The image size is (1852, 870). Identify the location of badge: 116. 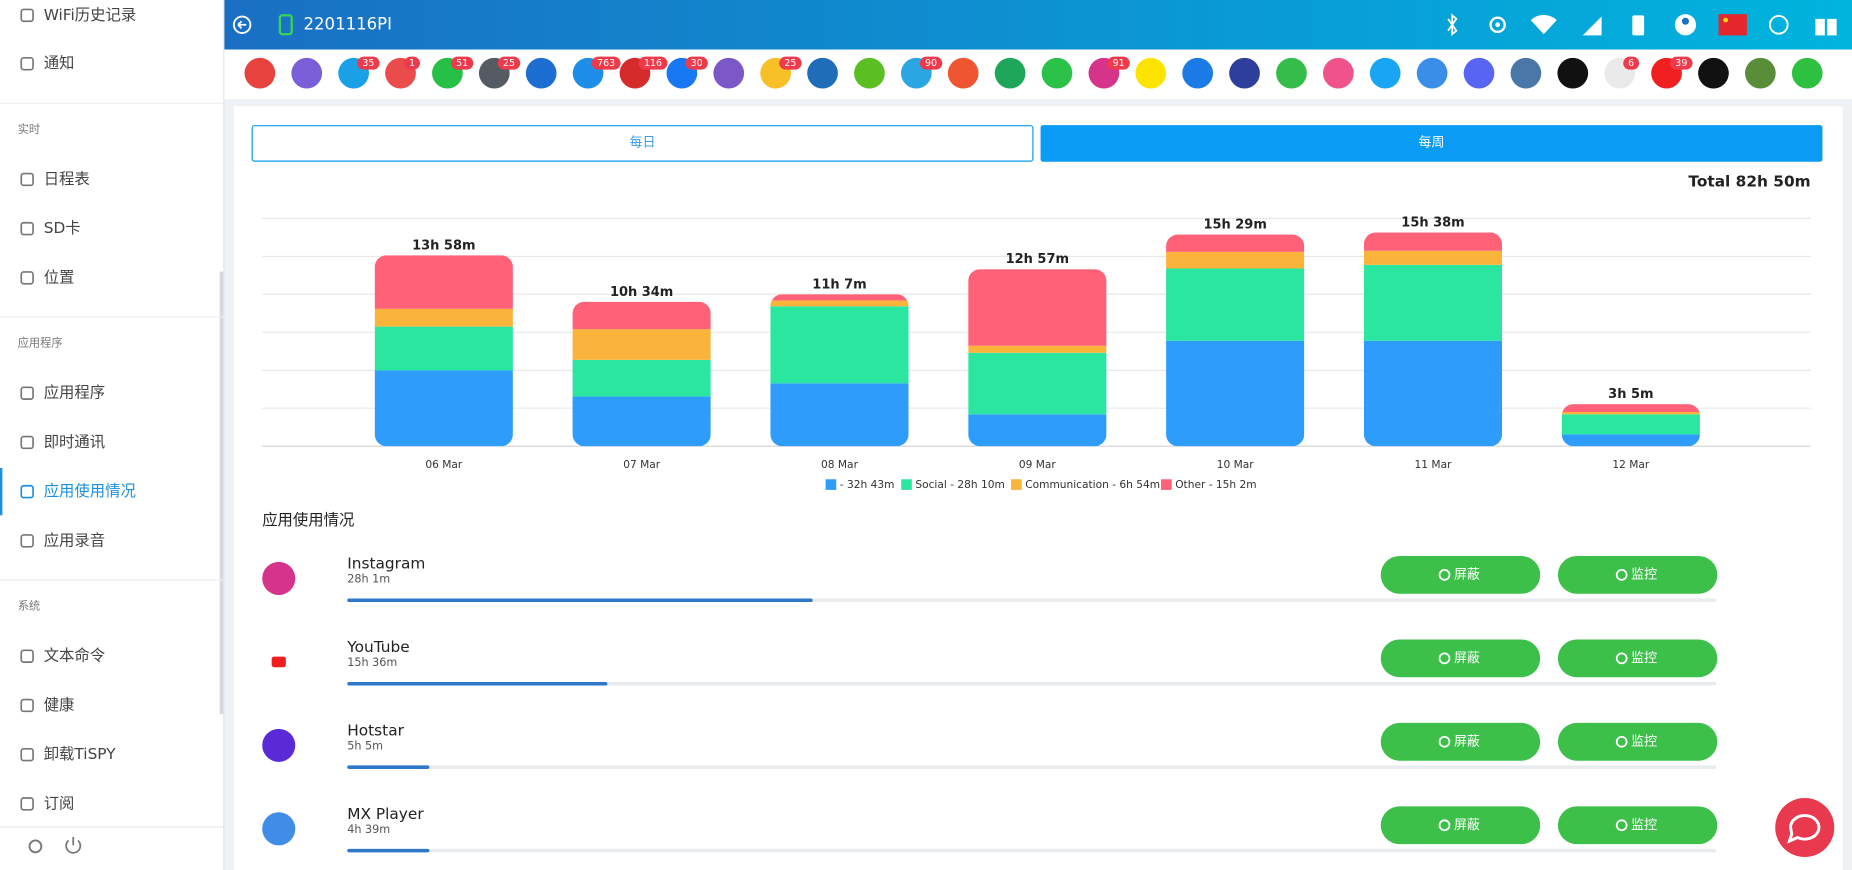
(653, 63).